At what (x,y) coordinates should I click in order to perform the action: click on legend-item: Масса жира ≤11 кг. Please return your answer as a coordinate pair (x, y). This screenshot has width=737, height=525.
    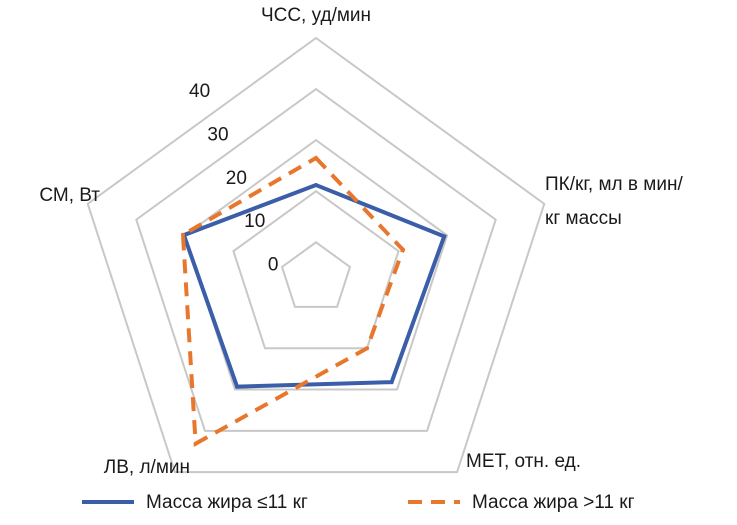
    Looking at the image, I should click on (195, 502).